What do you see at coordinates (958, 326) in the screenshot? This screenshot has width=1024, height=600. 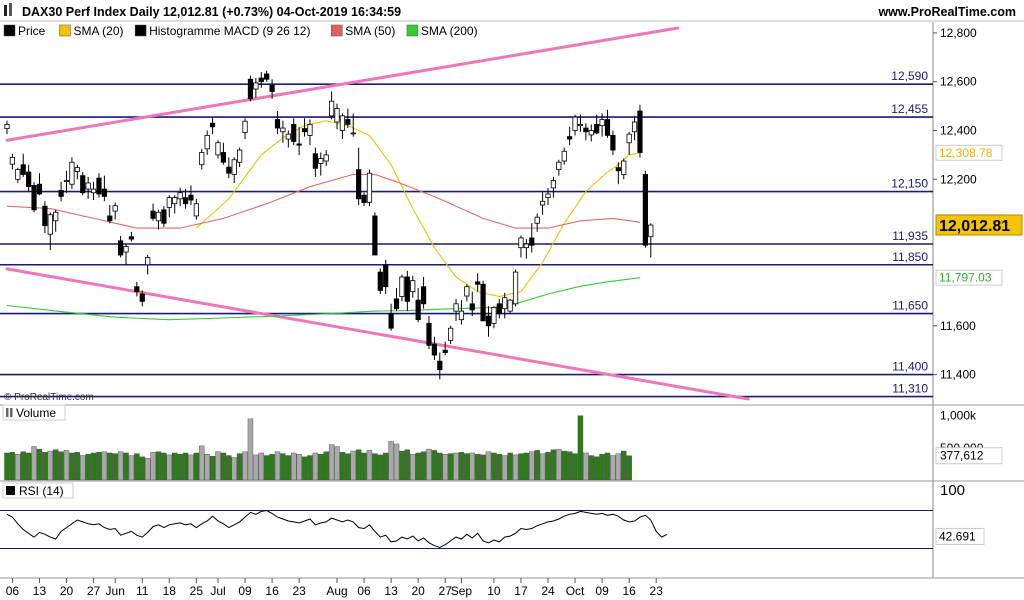 I see `price-tick-label: 11,600` at bounding box center [958, 326].